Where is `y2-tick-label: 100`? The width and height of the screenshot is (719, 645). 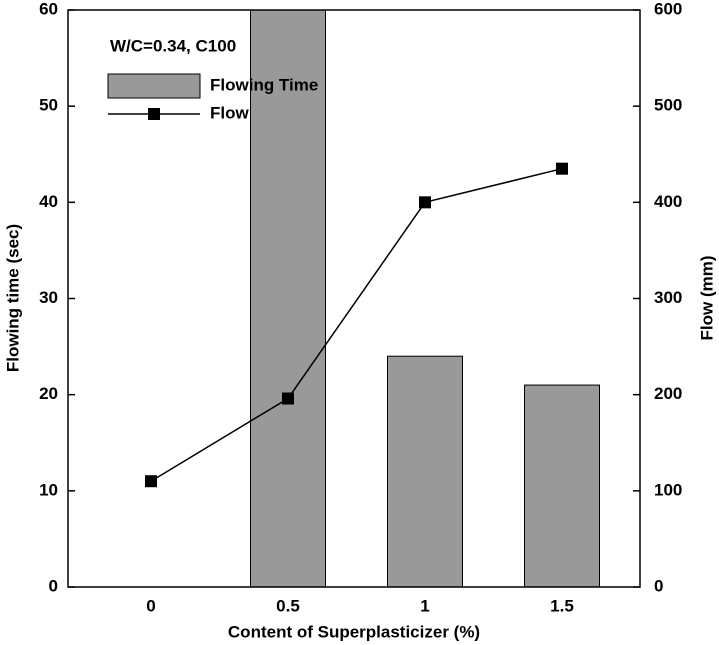 y2-tick-label: 100 is located at coordinates (668, 489).